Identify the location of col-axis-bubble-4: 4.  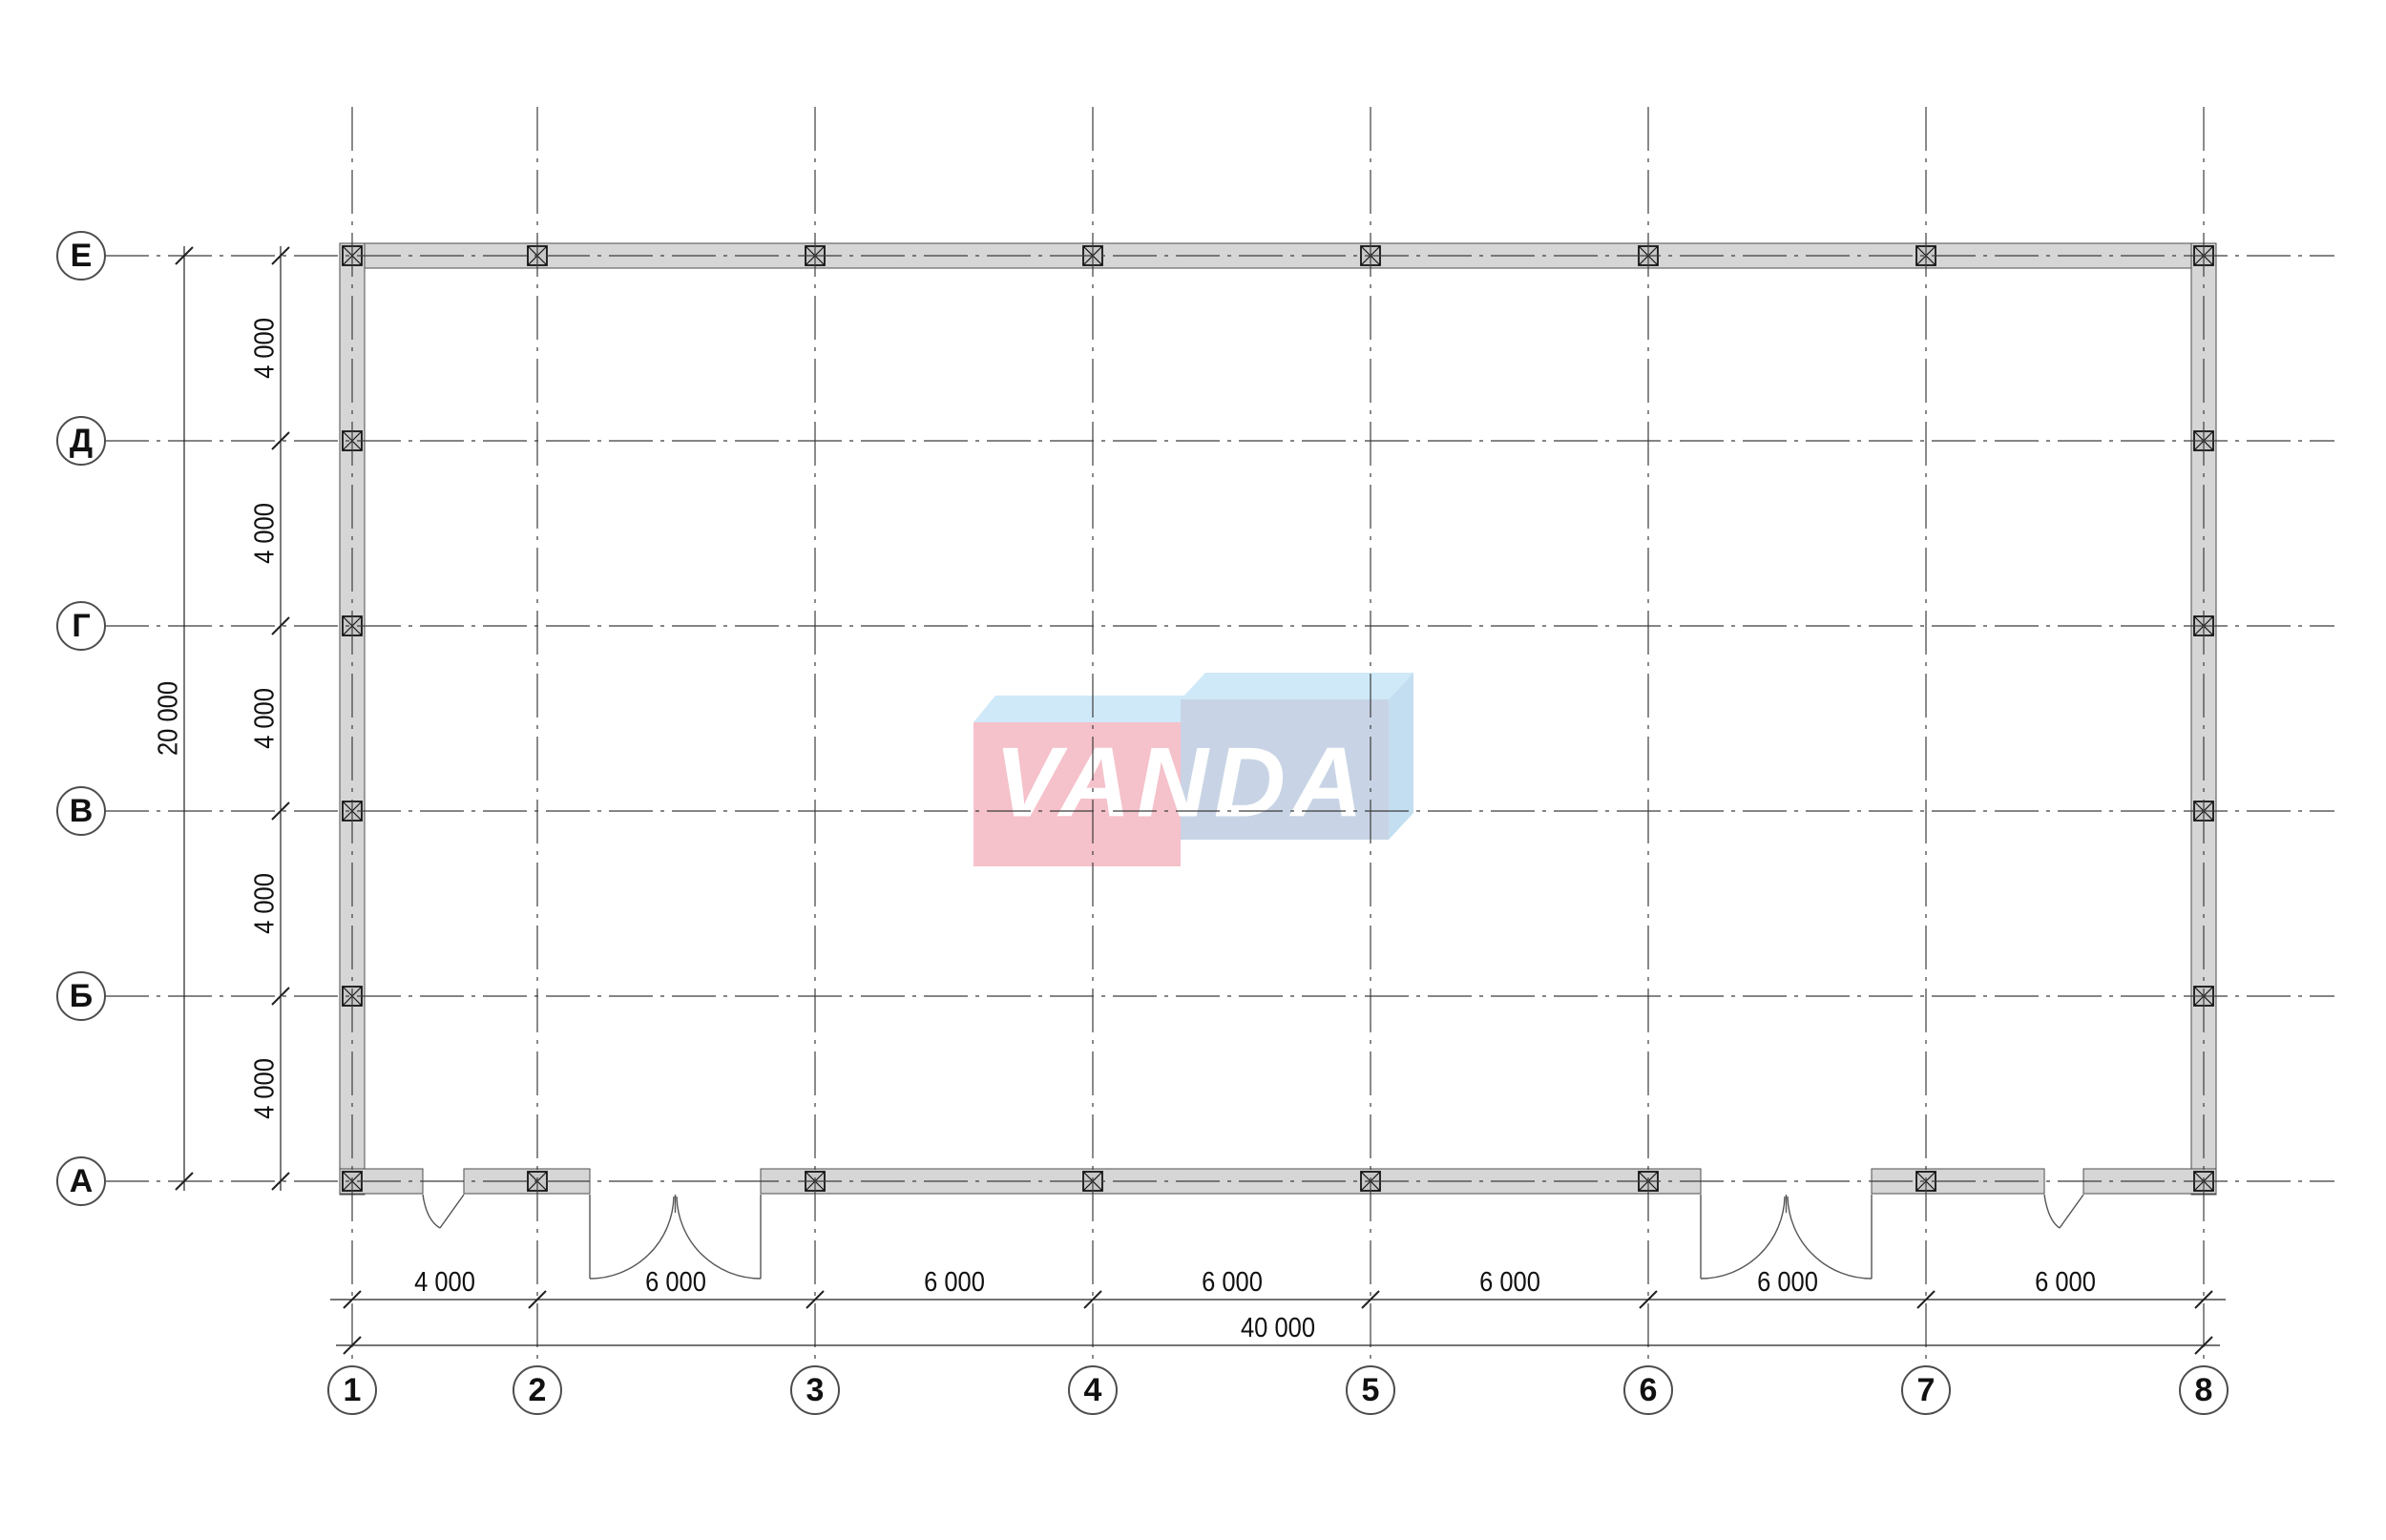
(1093, 1390).